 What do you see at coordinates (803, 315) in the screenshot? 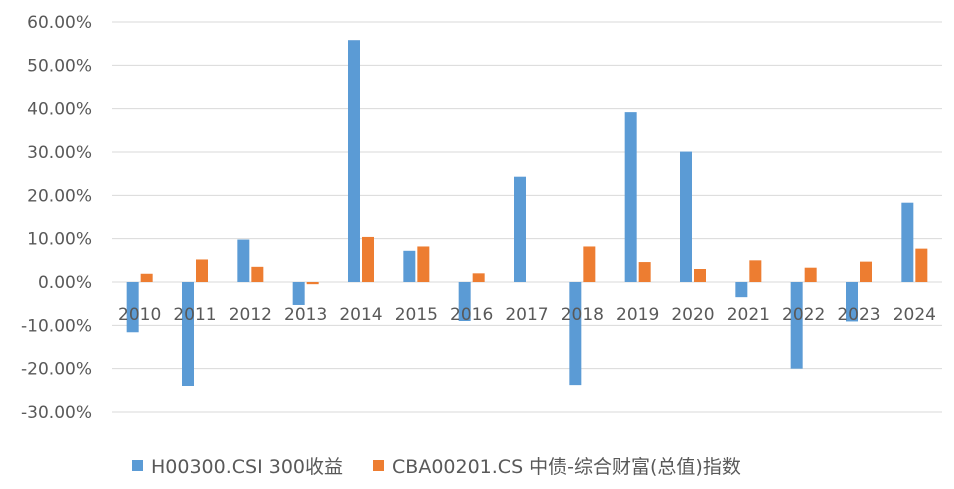
I see `x-tick-label: 2022` at bounding box center [803, 315].